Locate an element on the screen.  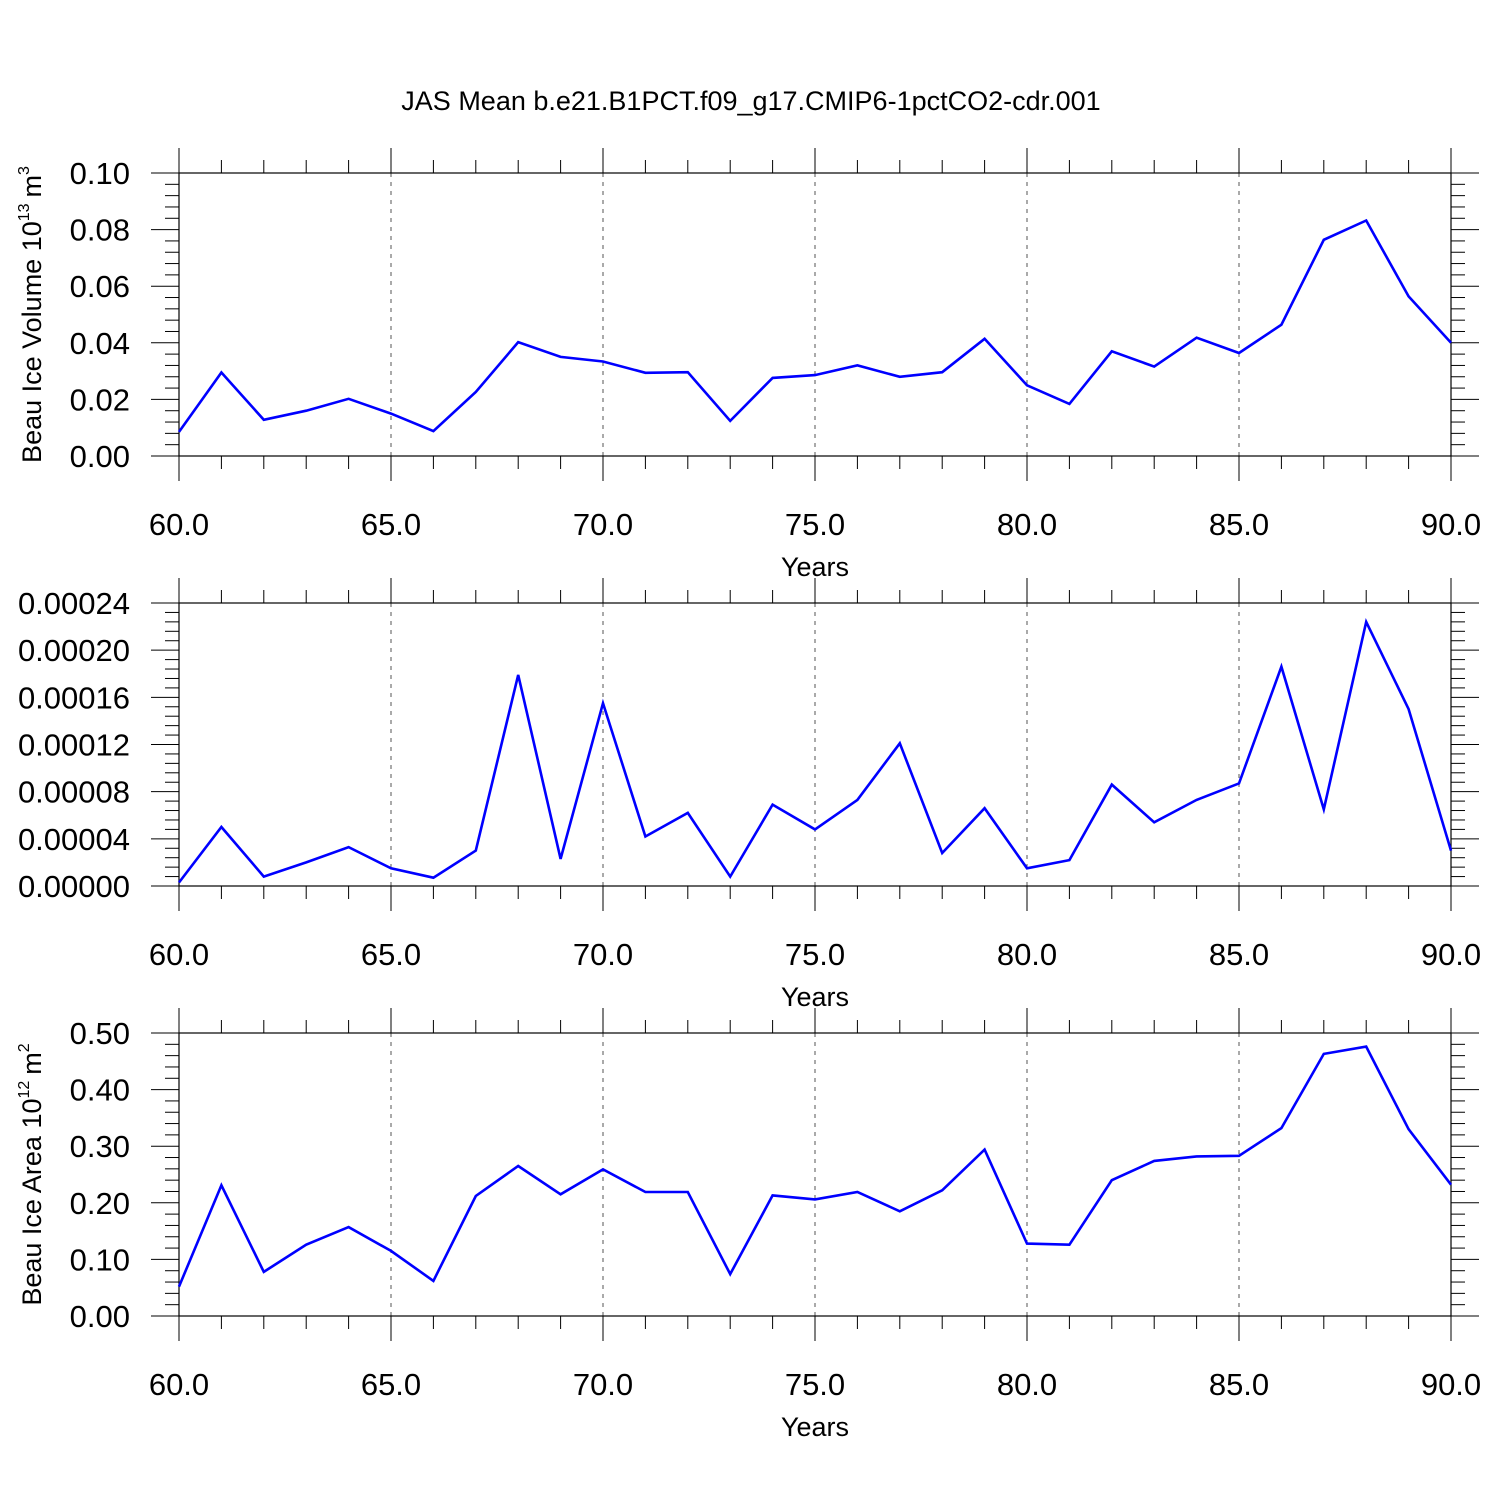
x-tick-label: 60.0 is located at coordinates (179, 524).